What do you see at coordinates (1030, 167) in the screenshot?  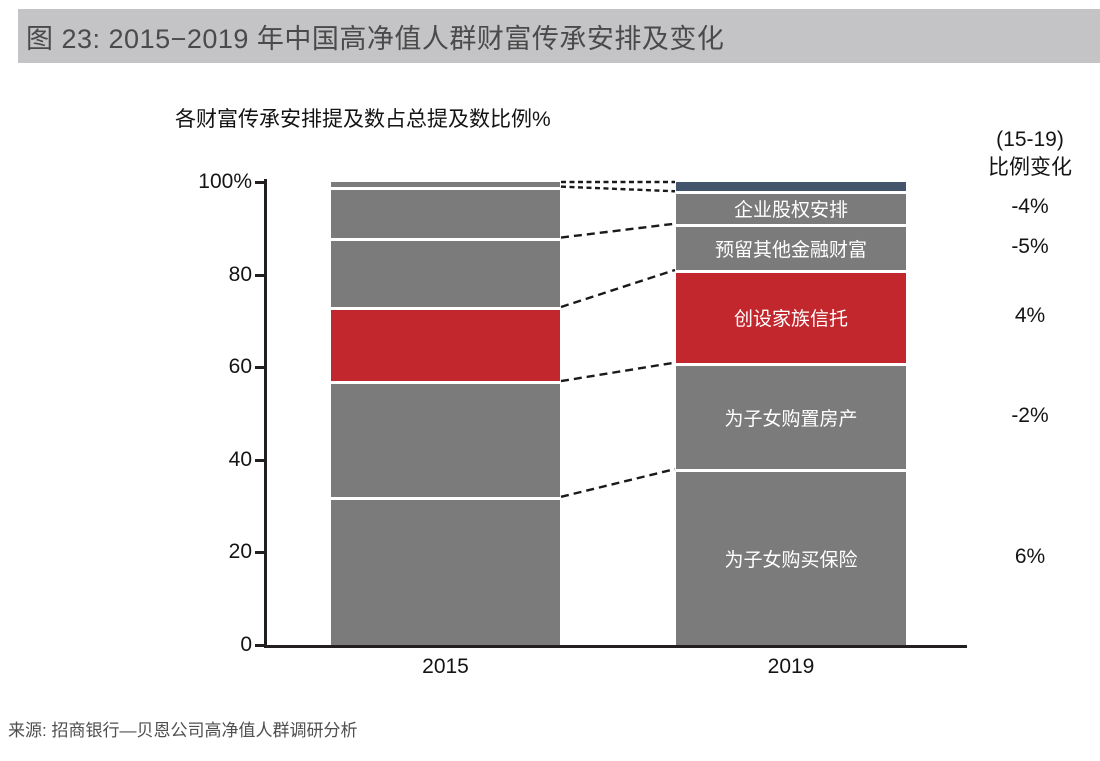 I see `change-column-header-line2: 比例变化` at bounding box center [1030, 167].